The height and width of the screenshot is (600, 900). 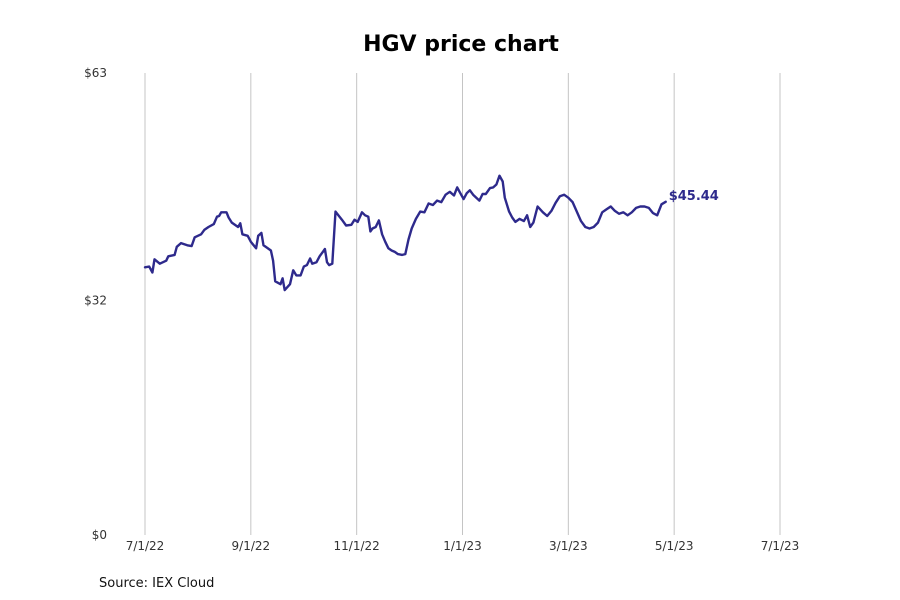 What do you see at coordinates (99, 535) in the screenshot?
I see `y-tick-label: $0` at bounding box center [99, 535].